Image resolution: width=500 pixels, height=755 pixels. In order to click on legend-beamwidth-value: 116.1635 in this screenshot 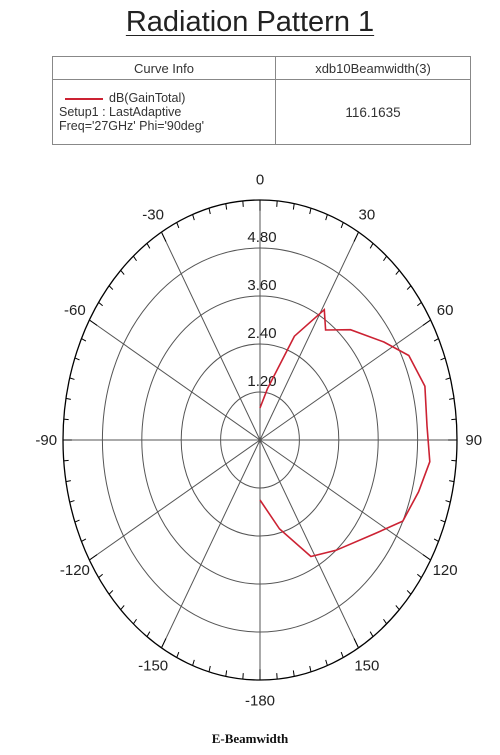, I will do `click(373, 112)`.